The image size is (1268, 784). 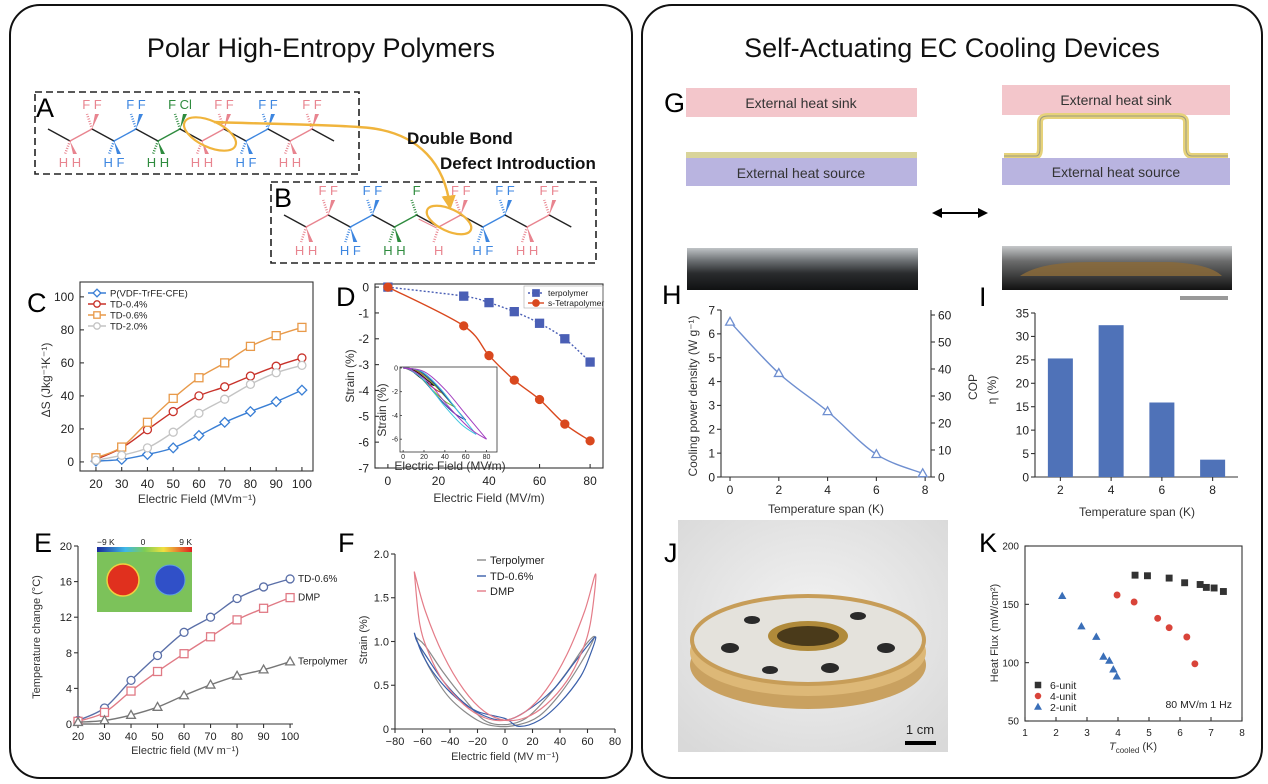 What do you see at coordinates (363, 417) in the screenshot?
I see `y-tick-label: -5` at bounding box center [363, 417].